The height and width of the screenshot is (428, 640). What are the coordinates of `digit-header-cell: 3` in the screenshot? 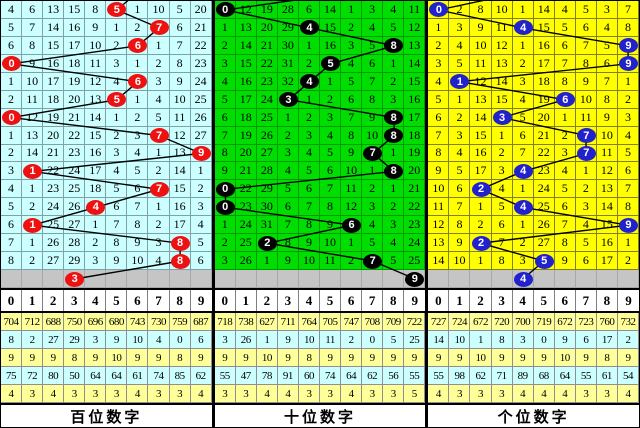 It's located at (502, 300).